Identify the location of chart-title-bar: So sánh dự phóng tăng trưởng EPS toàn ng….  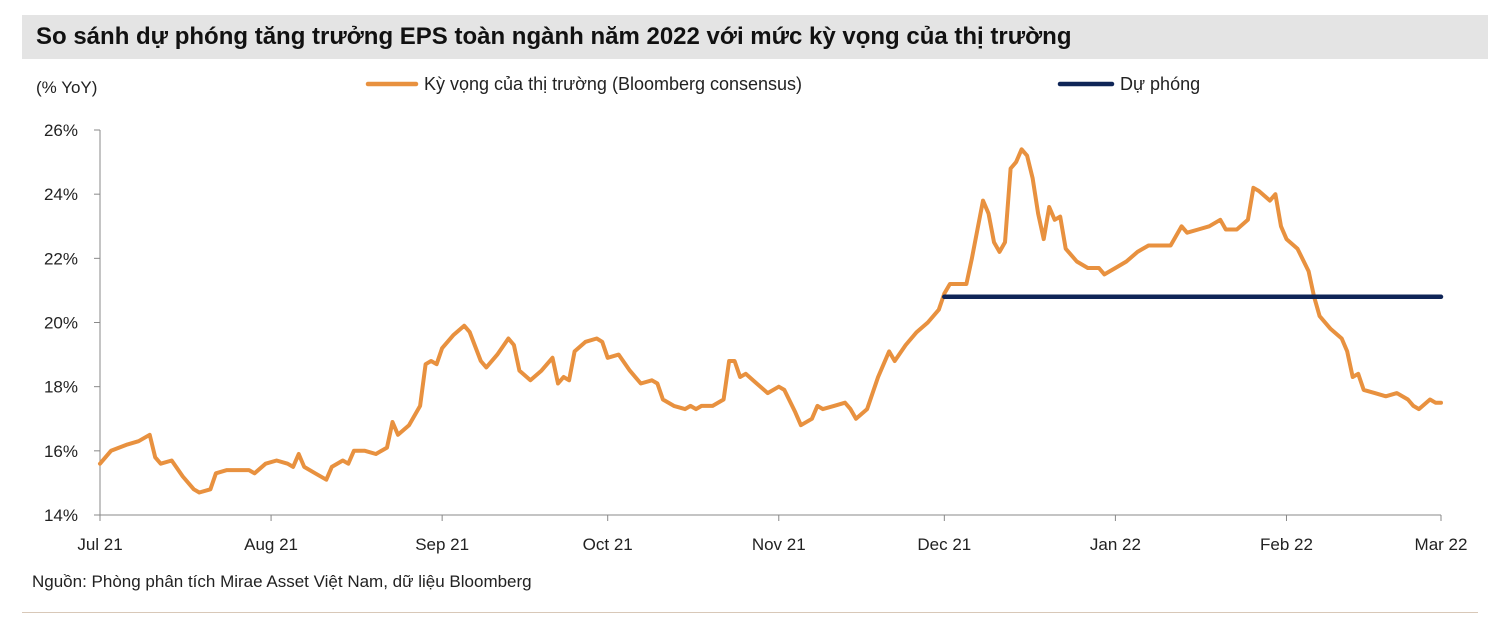
(755, 37).